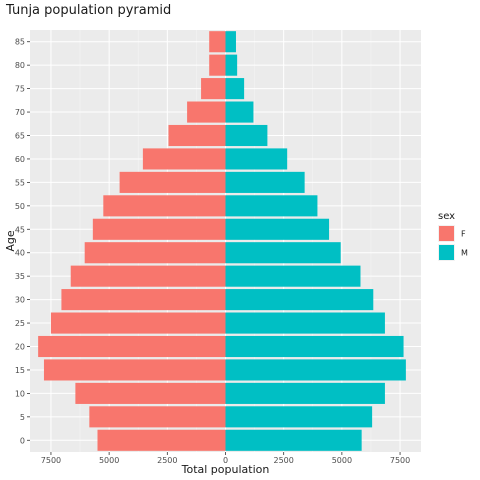 The height and width of the screenshot is (480, 480). What do you see at coordinates (20, 65) in the screenshot?
I see `y-tick-label: 80` at bounding box center [20, 65].